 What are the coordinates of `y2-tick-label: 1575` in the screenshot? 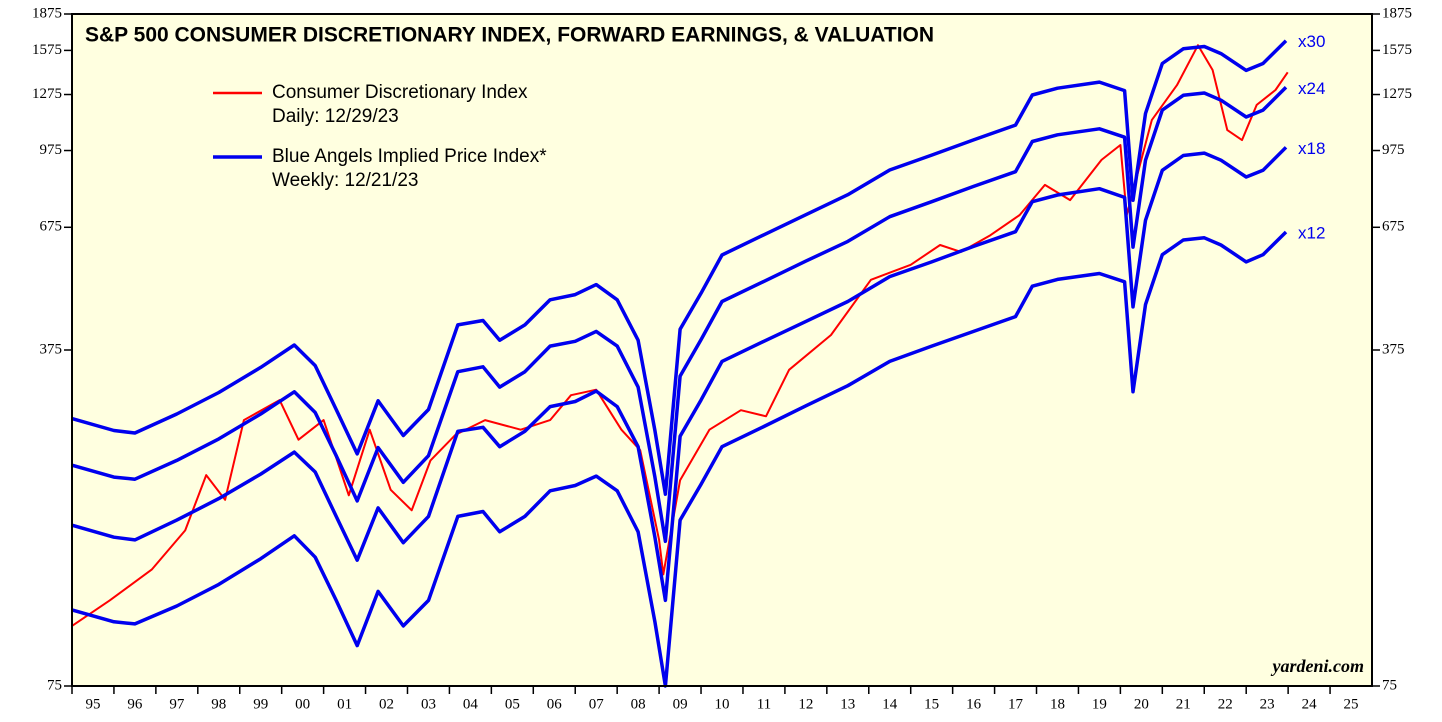 It's located at (1397, 50).